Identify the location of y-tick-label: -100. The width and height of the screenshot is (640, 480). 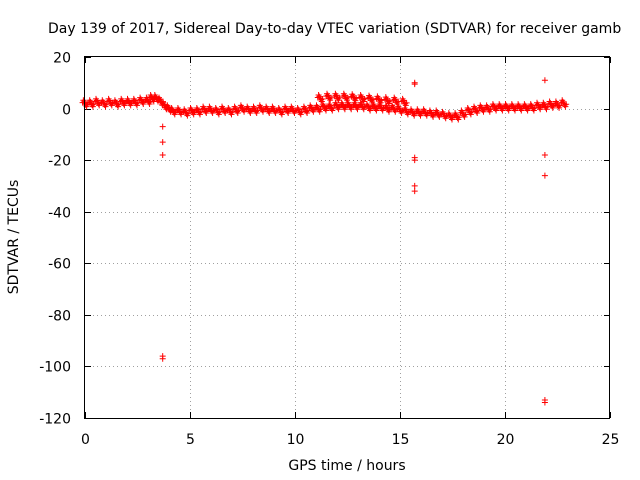
(55, 368).